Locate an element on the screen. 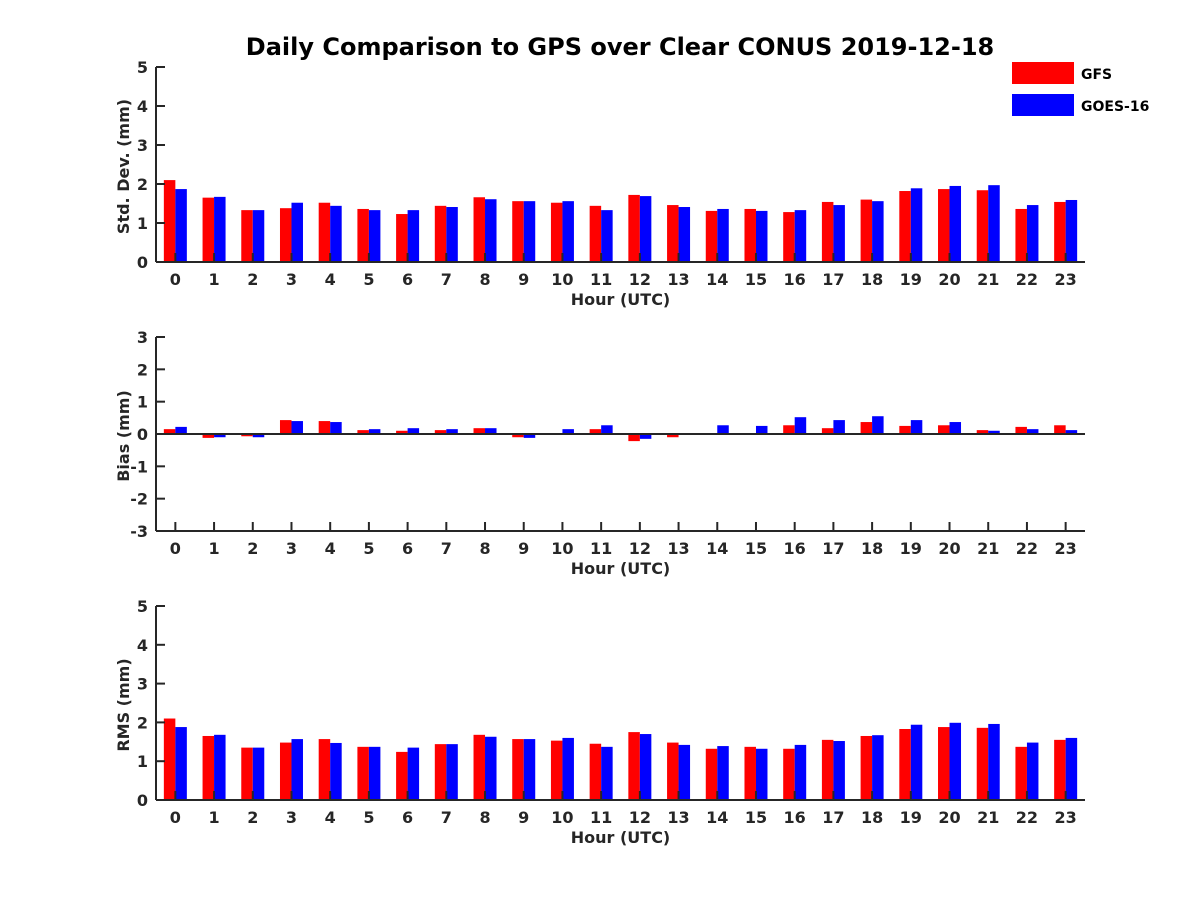 This screenshot has width=1200, height=900. x-tick-label-bias: 4 is located at coordinates (330, 548).